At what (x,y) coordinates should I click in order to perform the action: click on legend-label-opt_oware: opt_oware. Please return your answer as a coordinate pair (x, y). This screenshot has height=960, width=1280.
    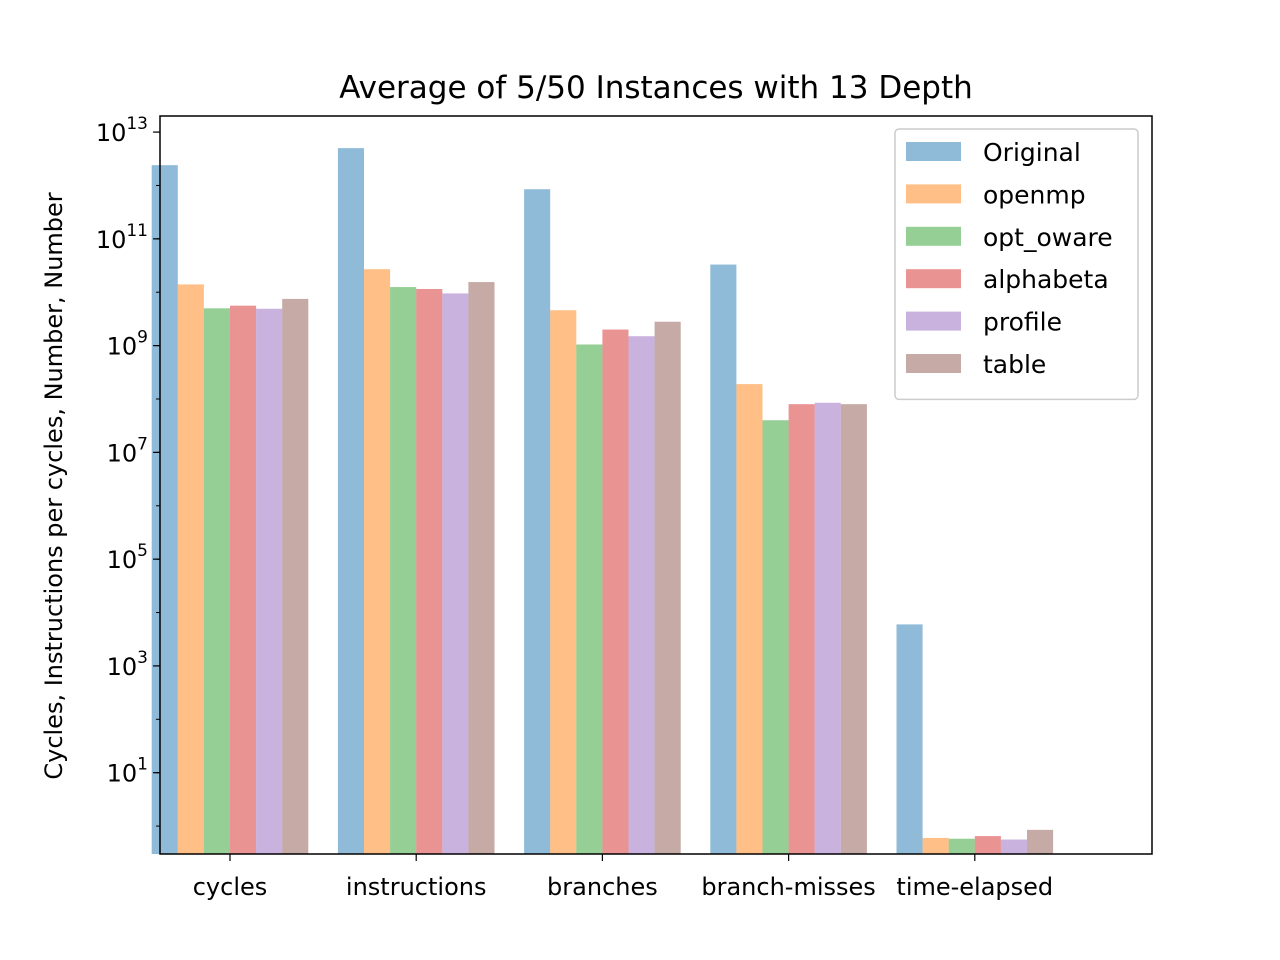
    Looking at the image, I should click on (1048, 237).